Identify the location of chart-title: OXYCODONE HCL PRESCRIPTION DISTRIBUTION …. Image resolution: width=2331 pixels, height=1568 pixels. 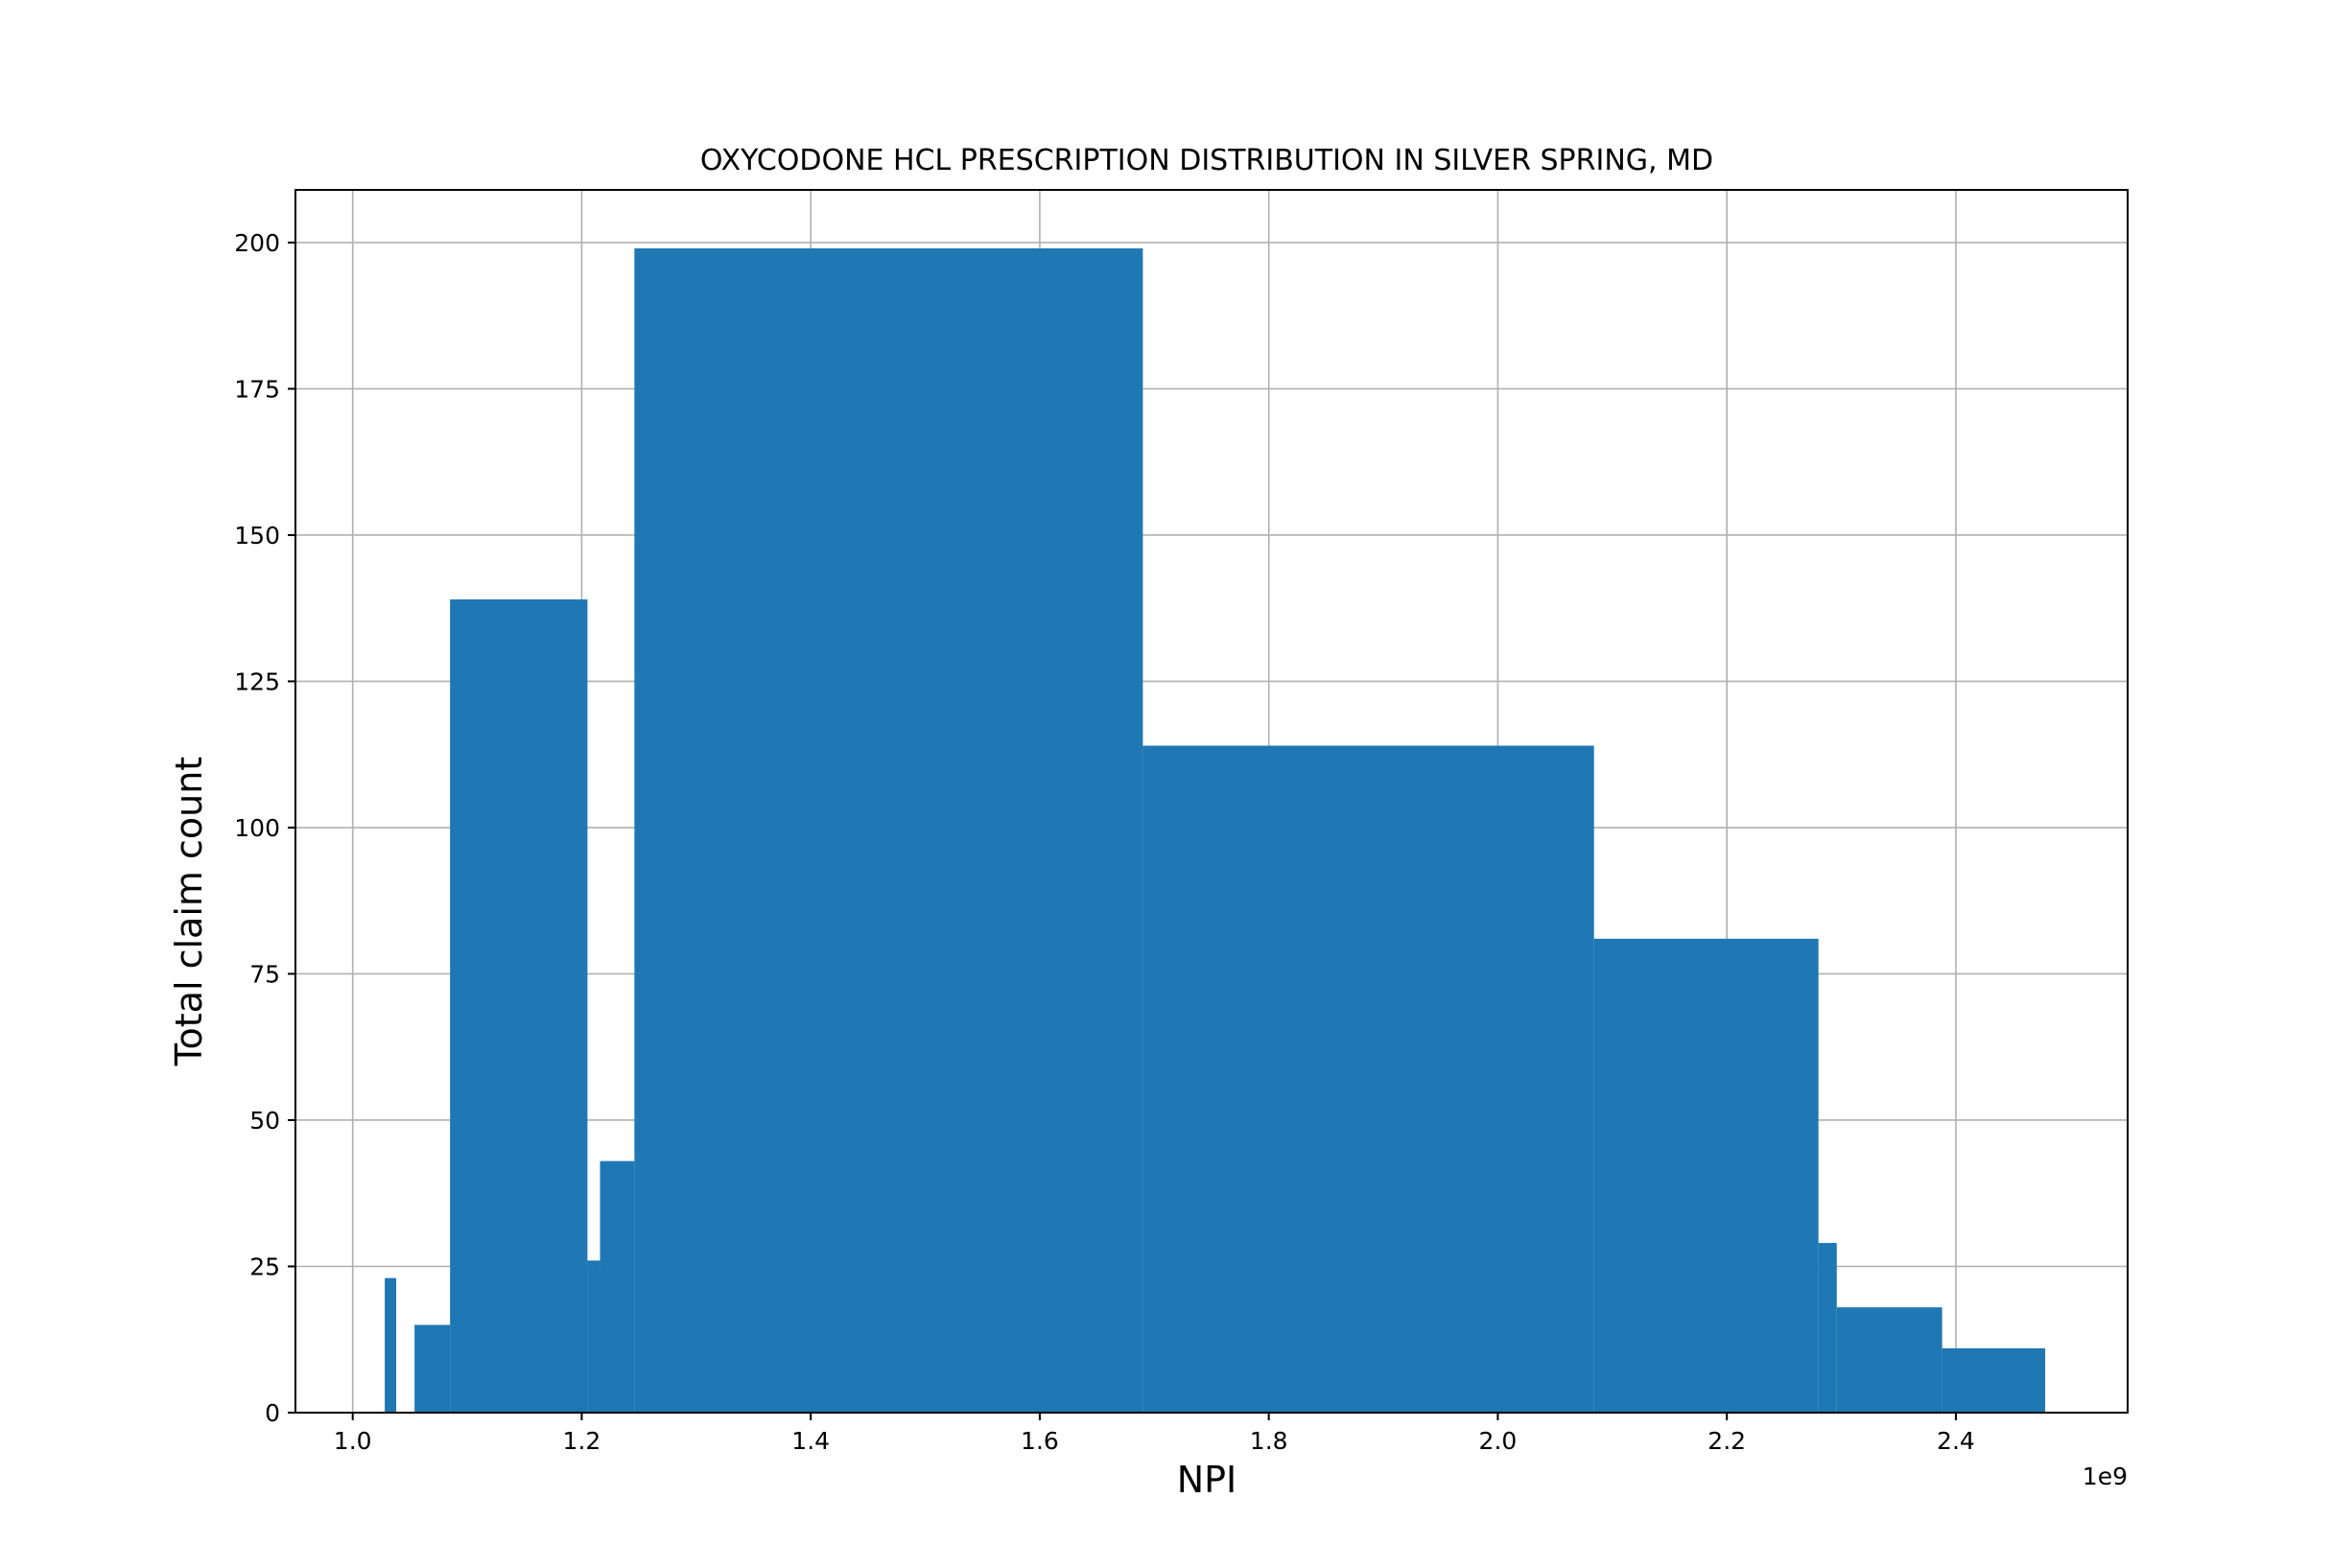
(1206, 161).